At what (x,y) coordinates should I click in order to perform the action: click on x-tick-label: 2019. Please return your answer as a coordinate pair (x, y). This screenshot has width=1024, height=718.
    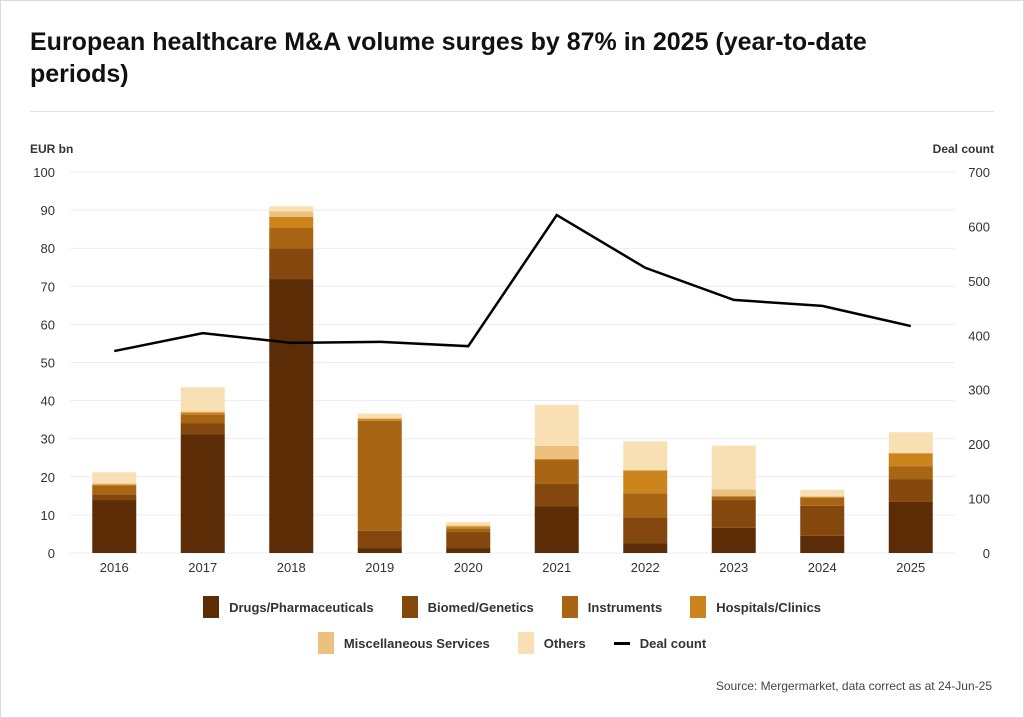
    Looking at the image, I should click on (379, 567).